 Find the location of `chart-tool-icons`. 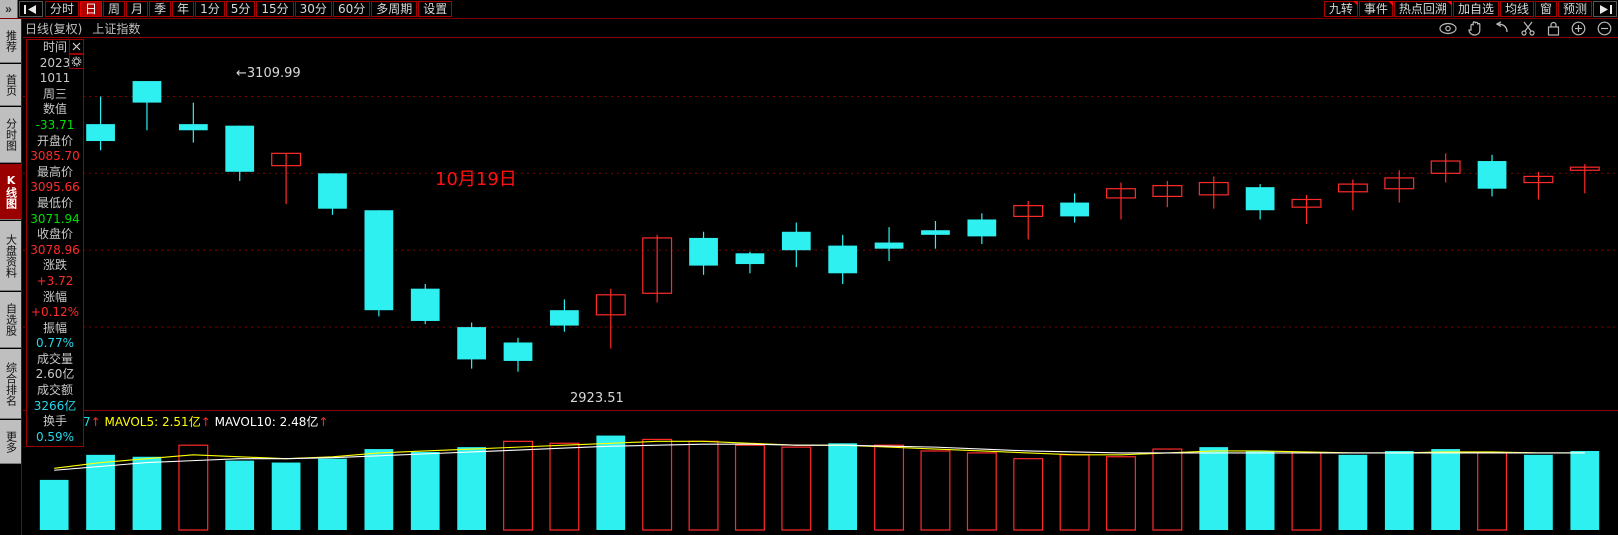

chart-tool-icons is located at coordinates (1525, 28).